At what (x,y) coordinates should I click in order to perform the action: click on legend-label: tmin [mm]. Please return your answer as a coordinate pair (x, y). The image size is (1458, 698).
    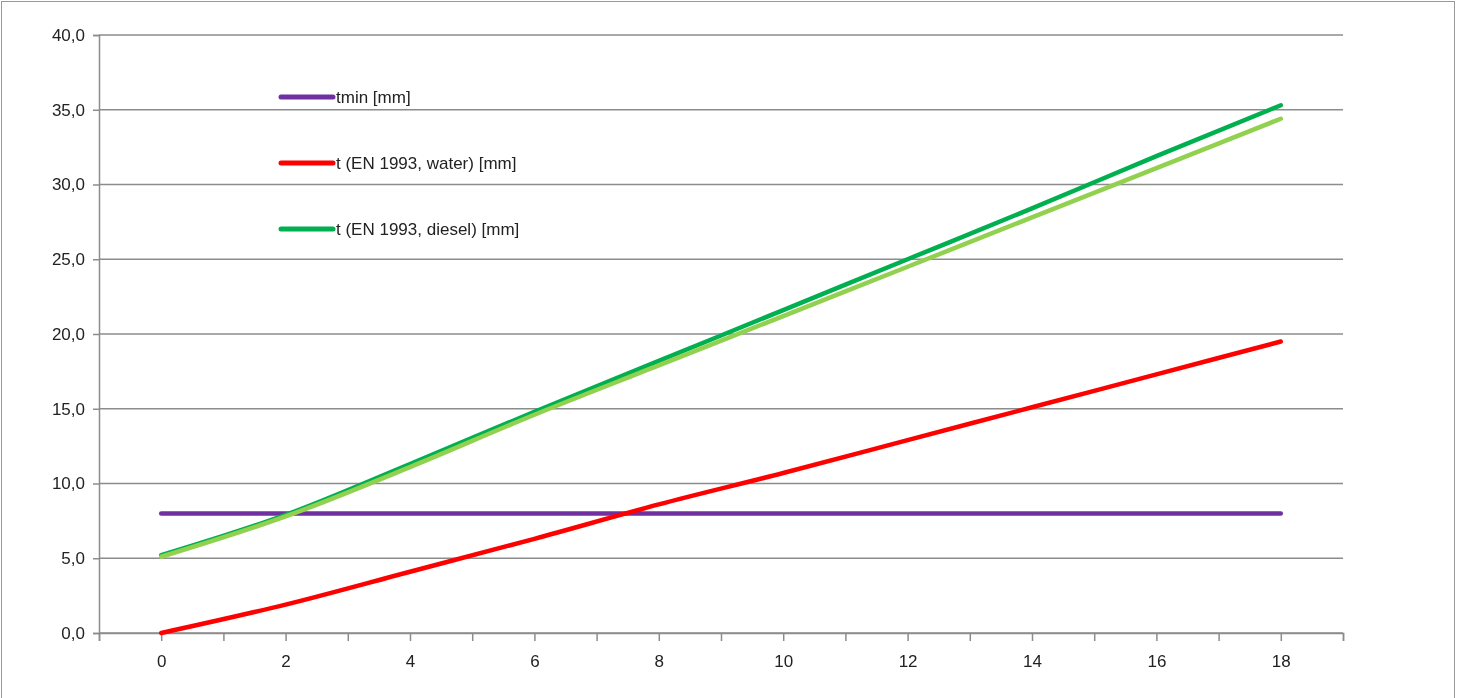
    Looking at the image, I should click on (373, 97).